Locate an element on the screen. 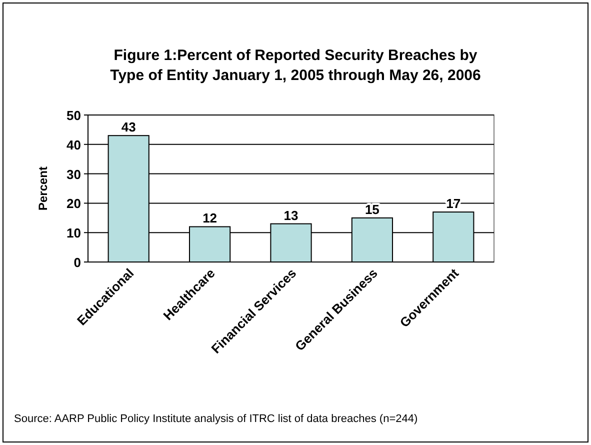  y-tick-label: 20 is located at coordinates (73, 204).